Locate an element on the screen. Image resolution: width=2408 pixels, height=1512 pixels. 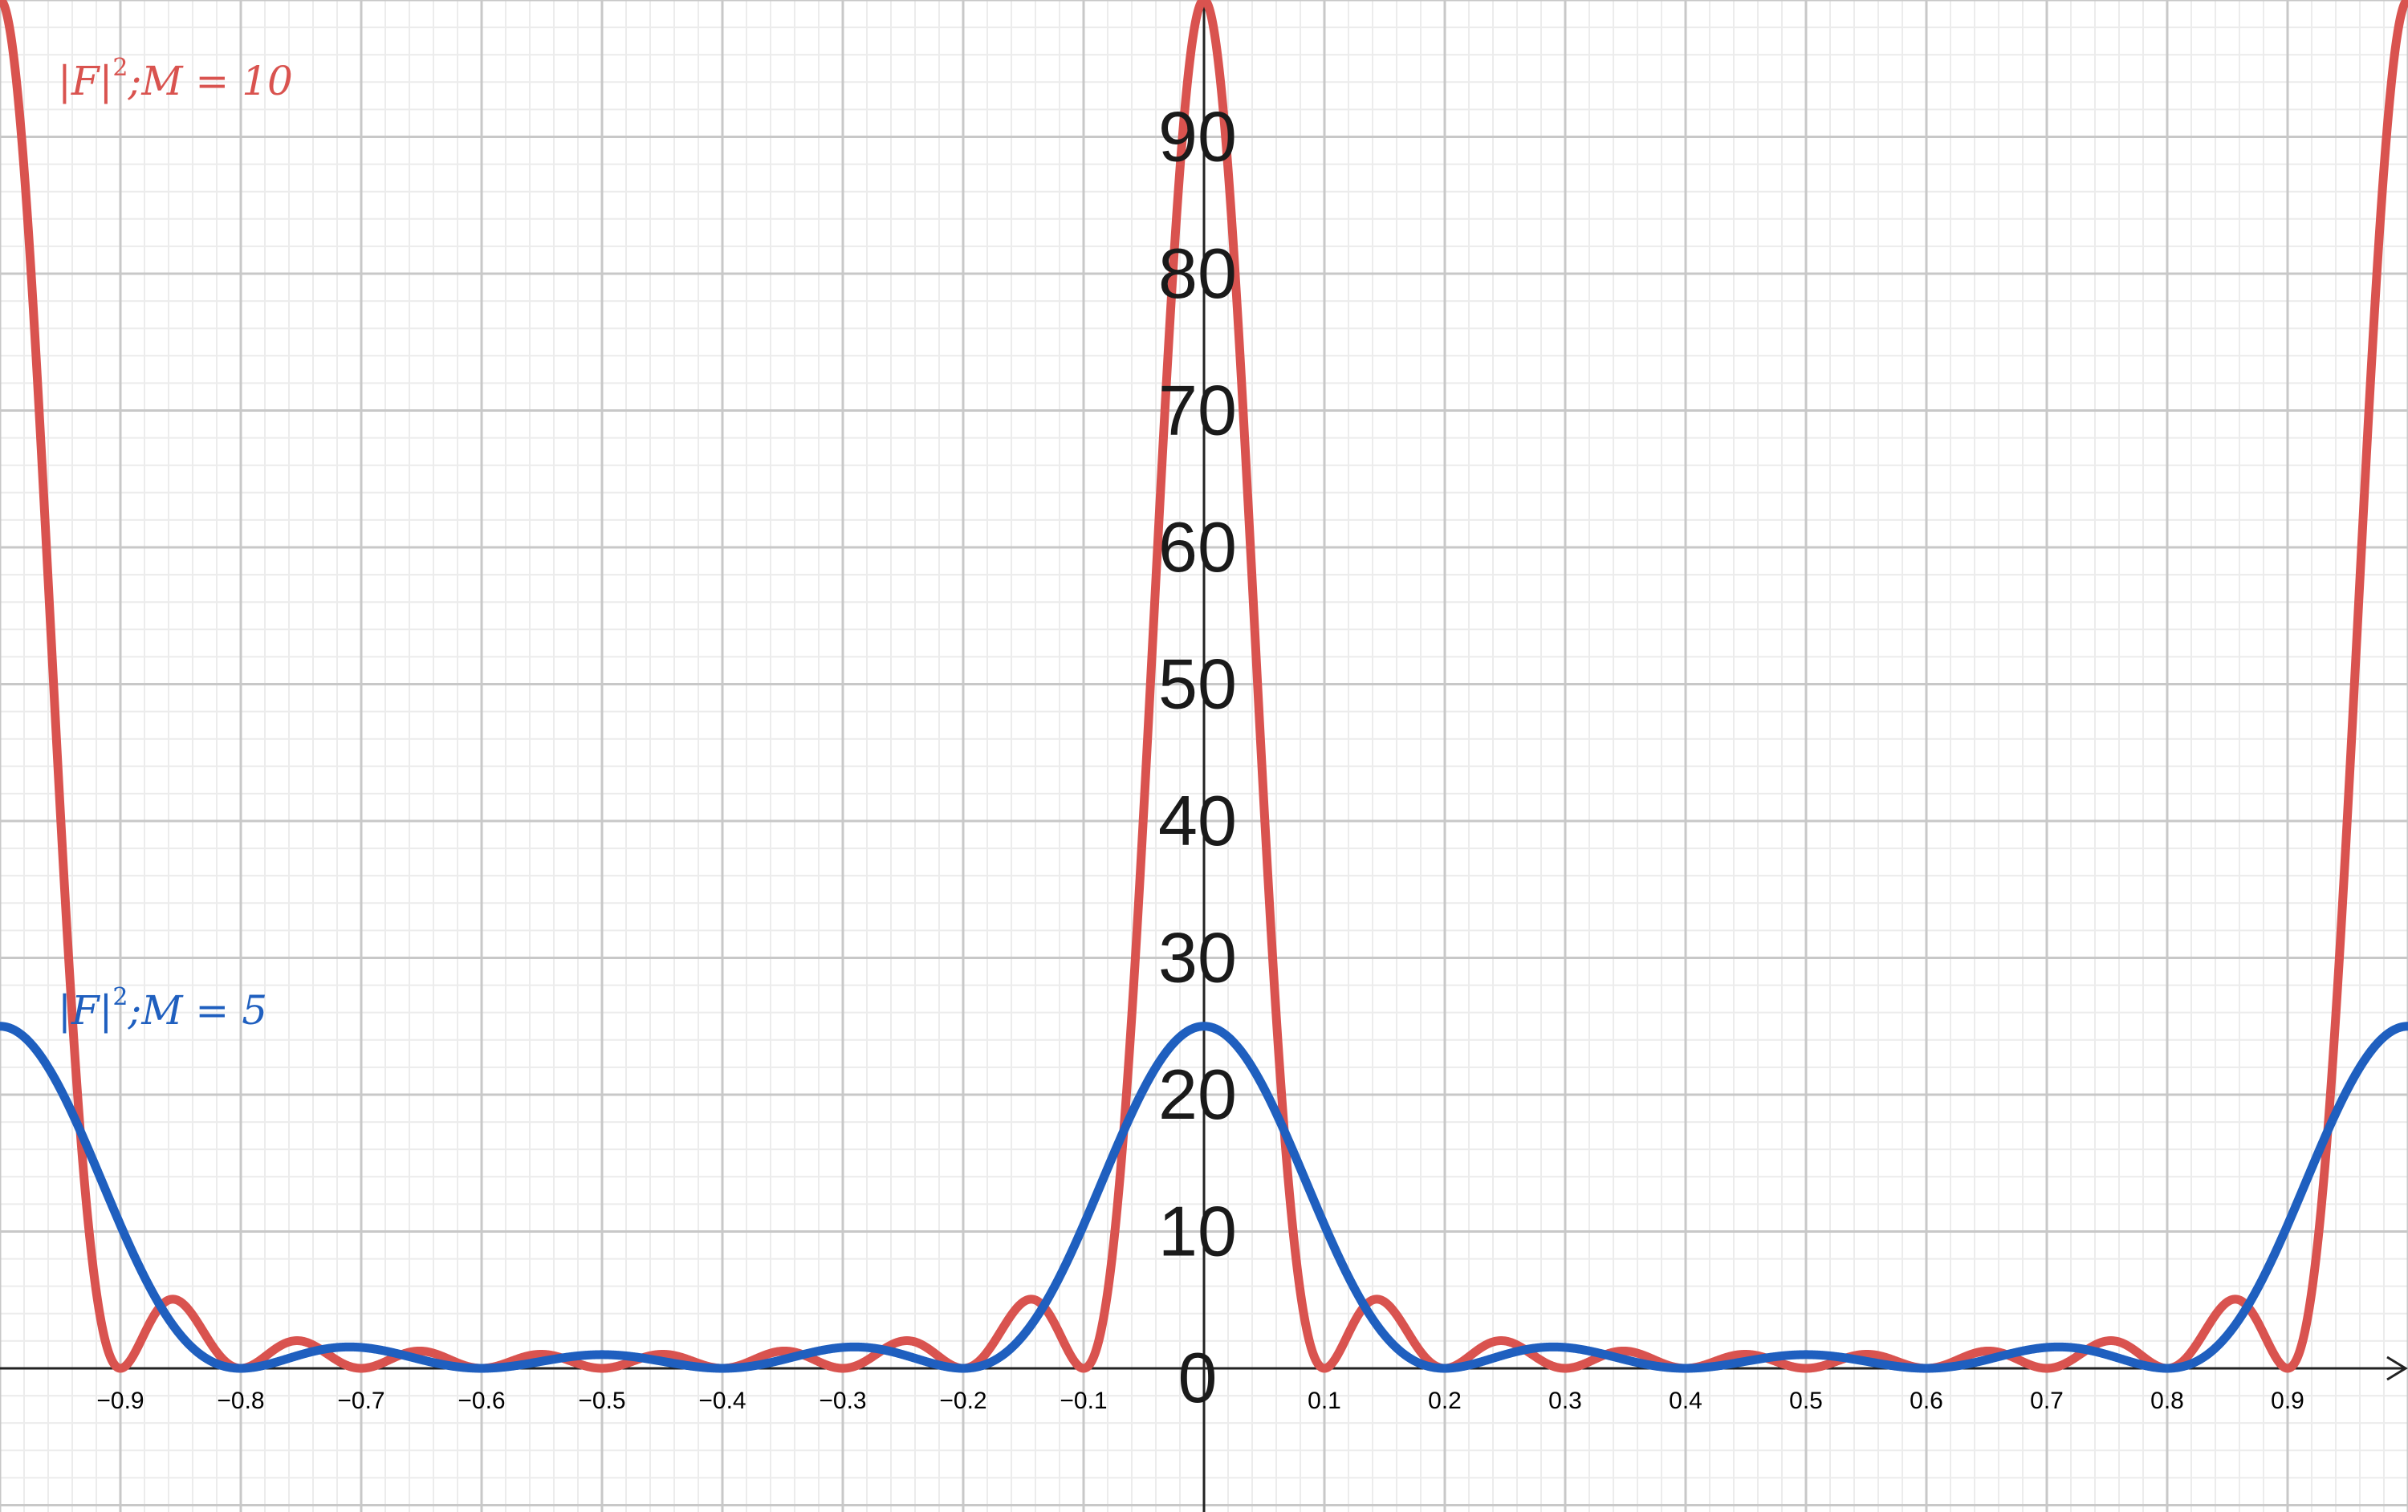
series-label-m10: |F|2;M = 10 is located at coordinates (175, 79).